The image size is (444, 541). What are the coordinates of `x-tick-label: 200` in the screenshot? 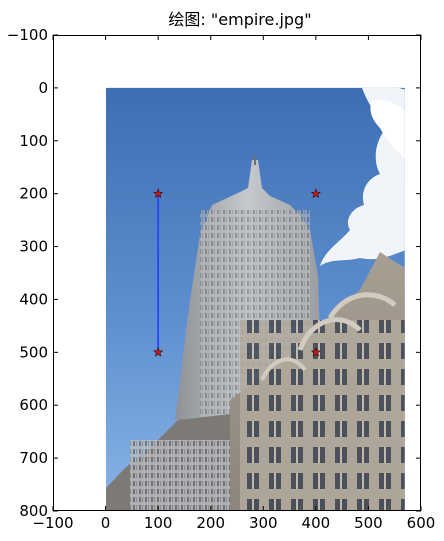 It's located at (210, 523).